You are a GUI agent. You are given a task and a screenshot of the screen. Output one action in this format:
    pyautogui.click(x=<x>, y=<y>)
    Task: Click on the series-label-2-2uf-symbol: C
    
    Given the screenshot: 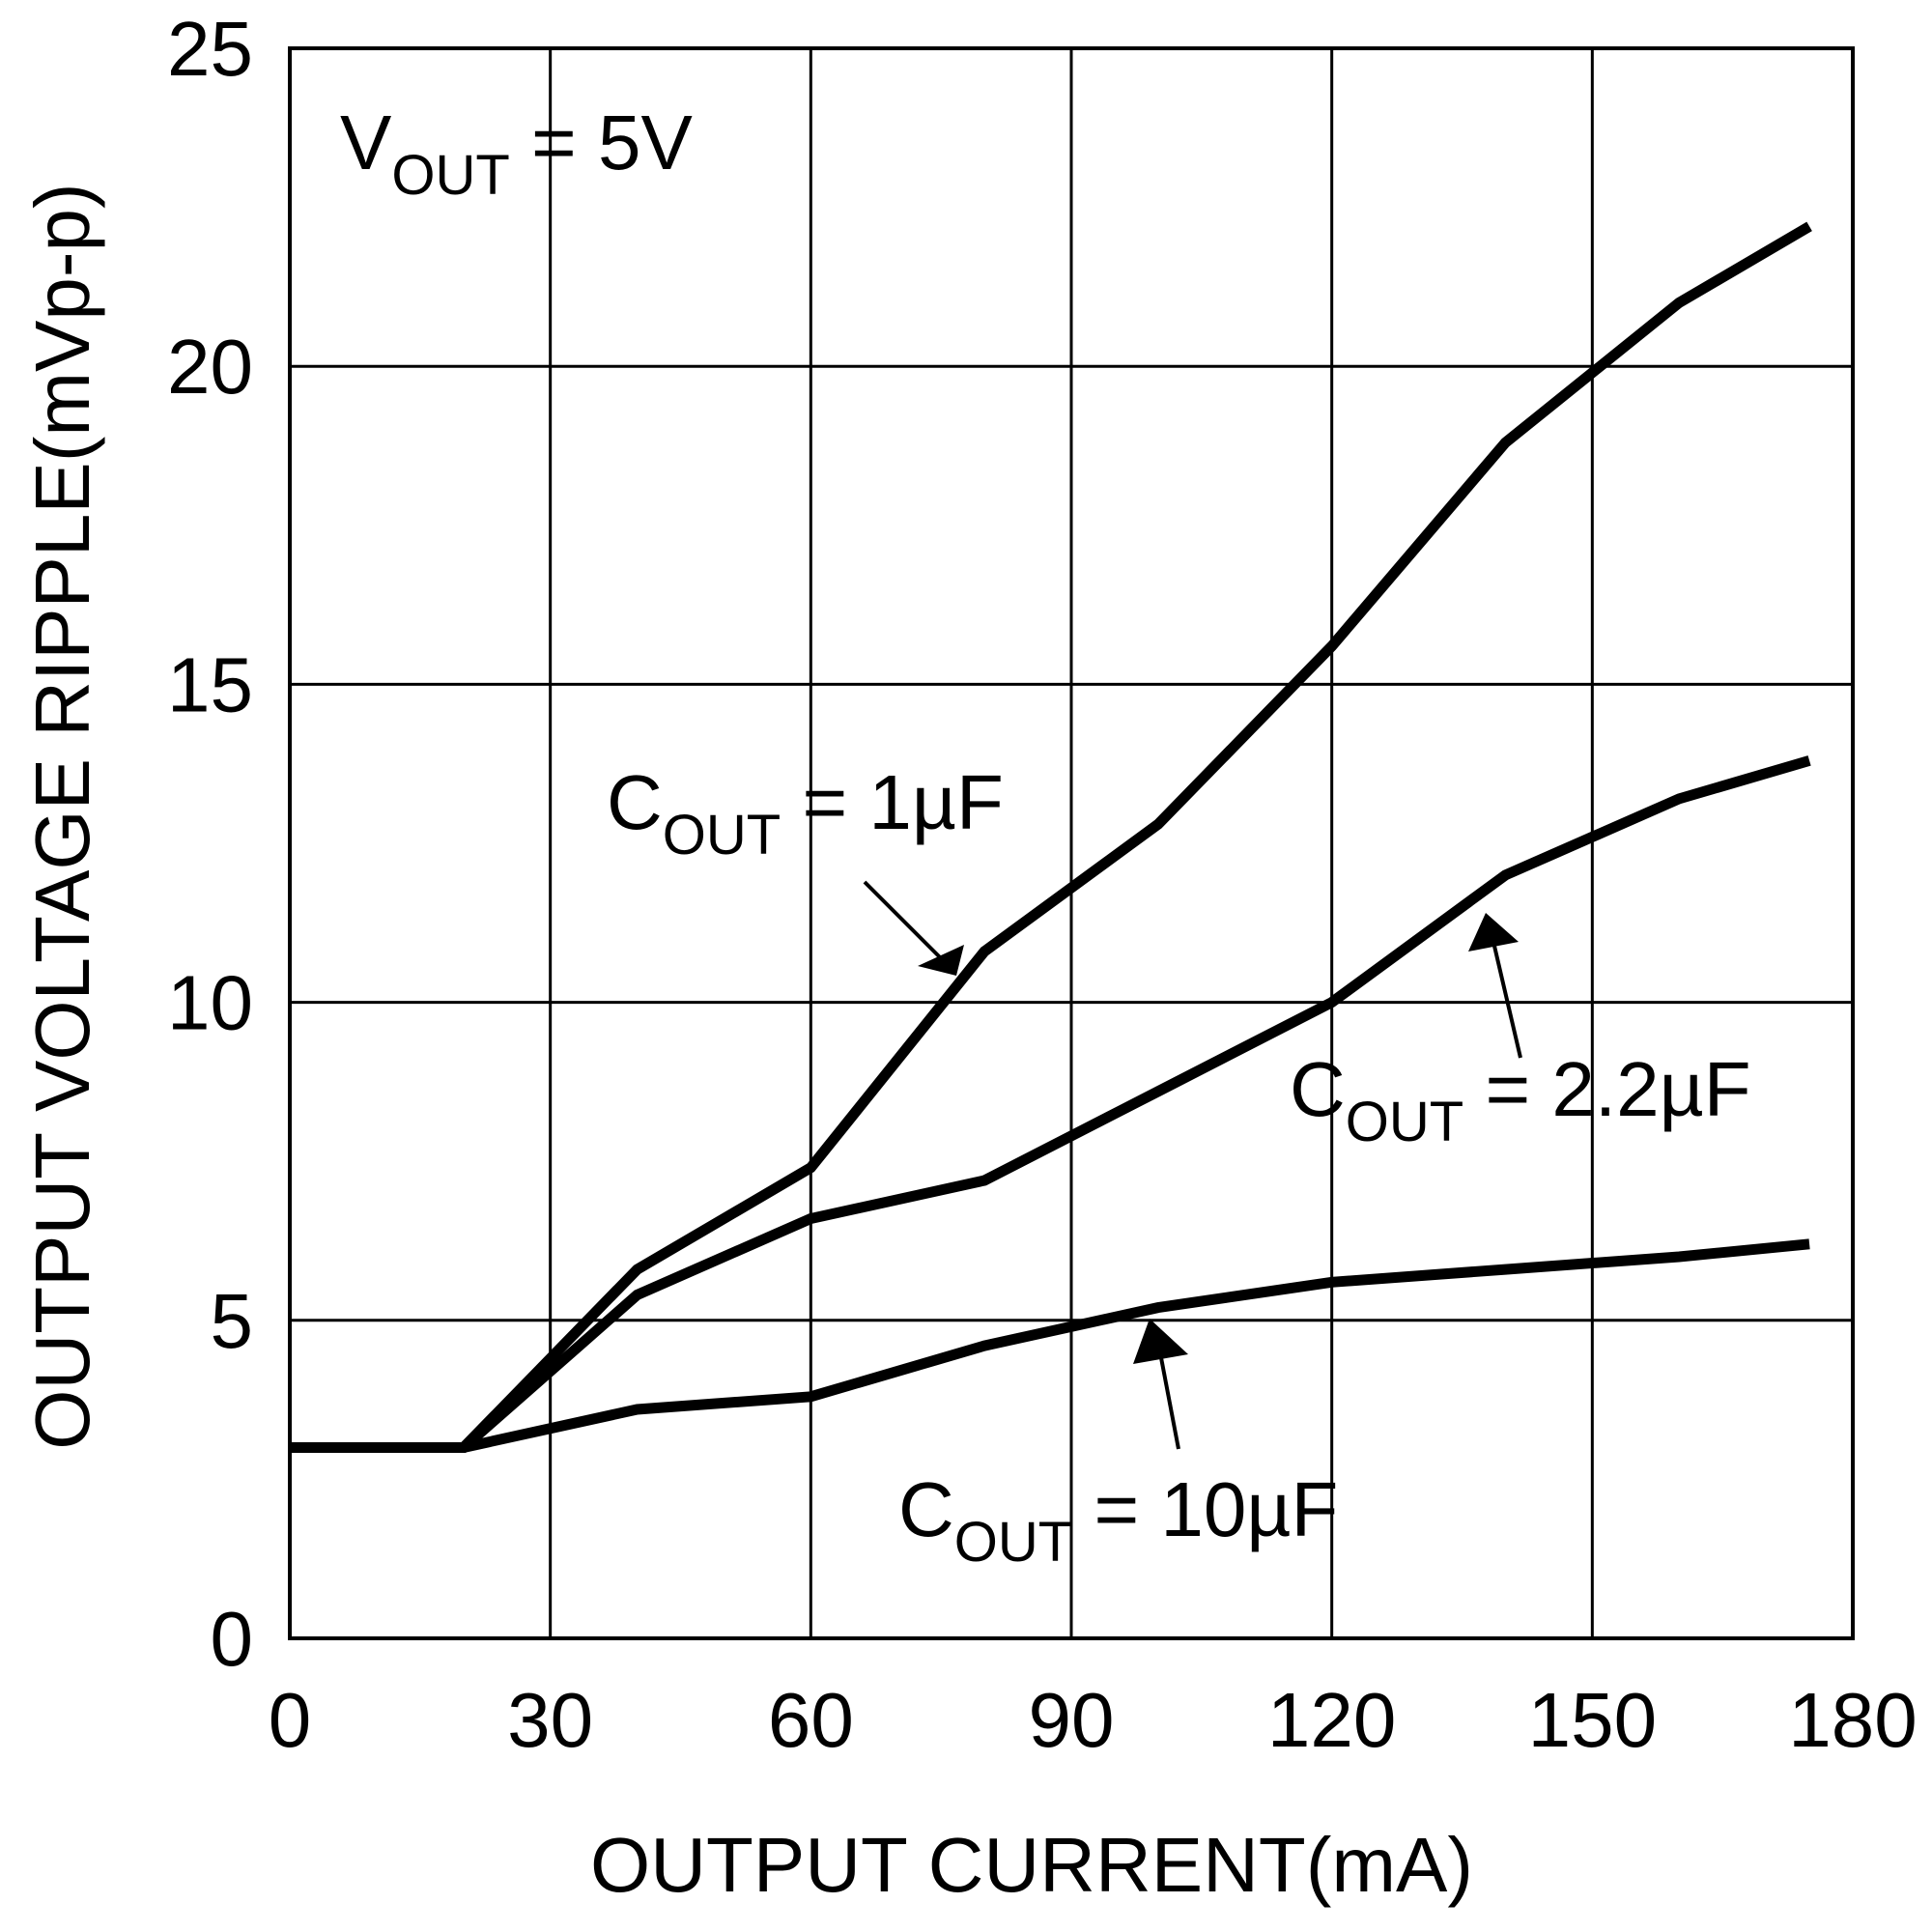 What is the action you would take?
    pyautogui.click(x=1318, y=1089)
    